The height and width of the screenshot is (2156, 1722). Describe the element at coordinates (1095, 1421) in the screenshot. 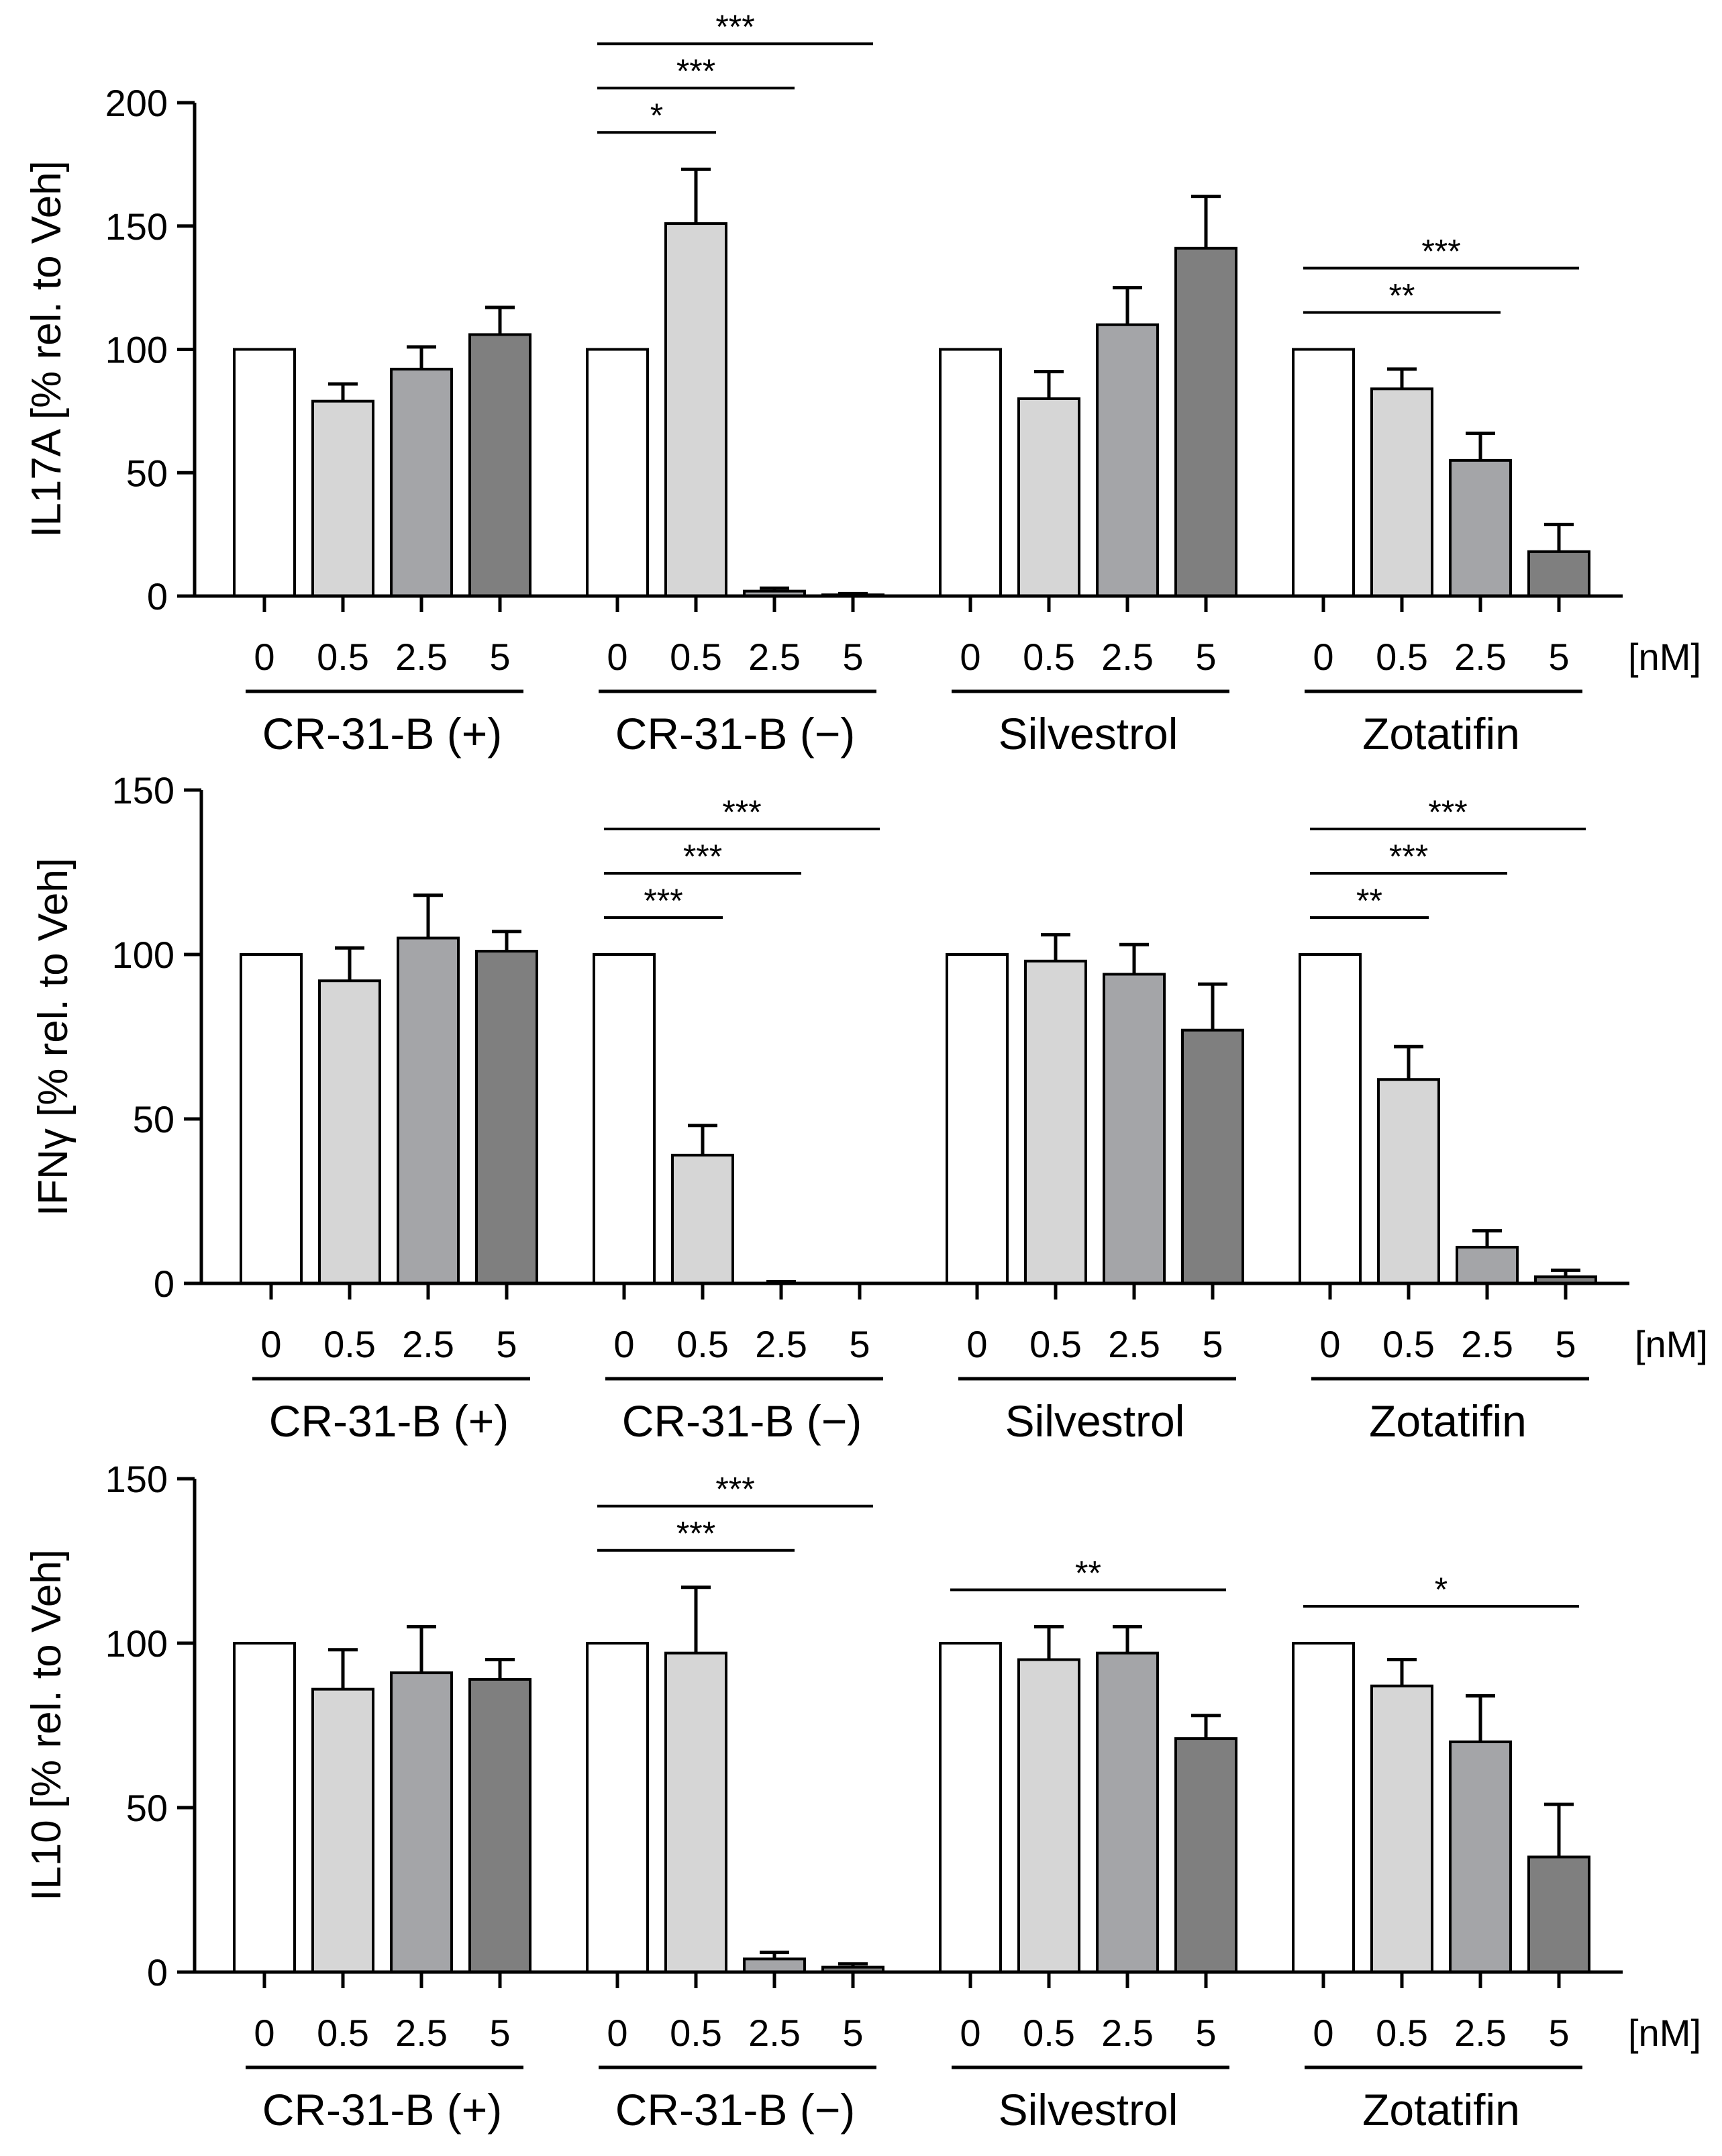

I see `group-label: Silvestrol` at that location.